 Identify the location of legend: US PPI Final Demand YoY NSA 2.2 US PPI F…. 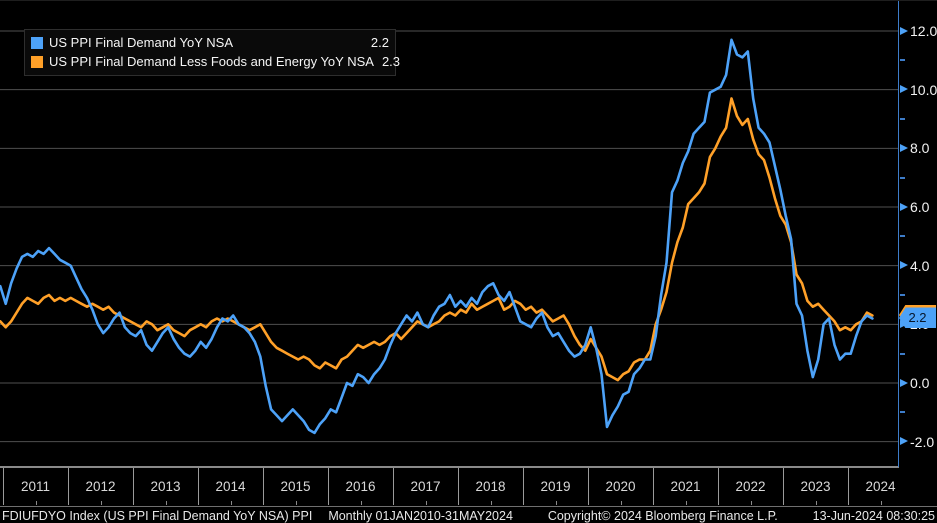
(212, 52).